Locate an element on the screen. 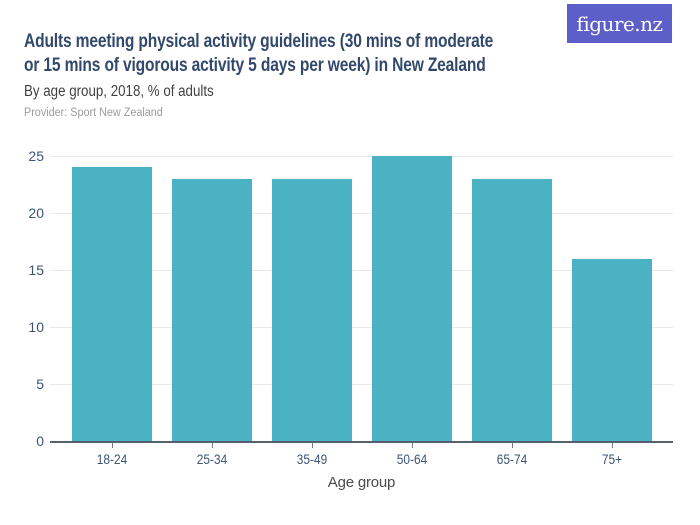 Image resolution: width=700 pixels, height=525 pixels. y-axis-tick-label: 5 is located at coordinates (40, 384).